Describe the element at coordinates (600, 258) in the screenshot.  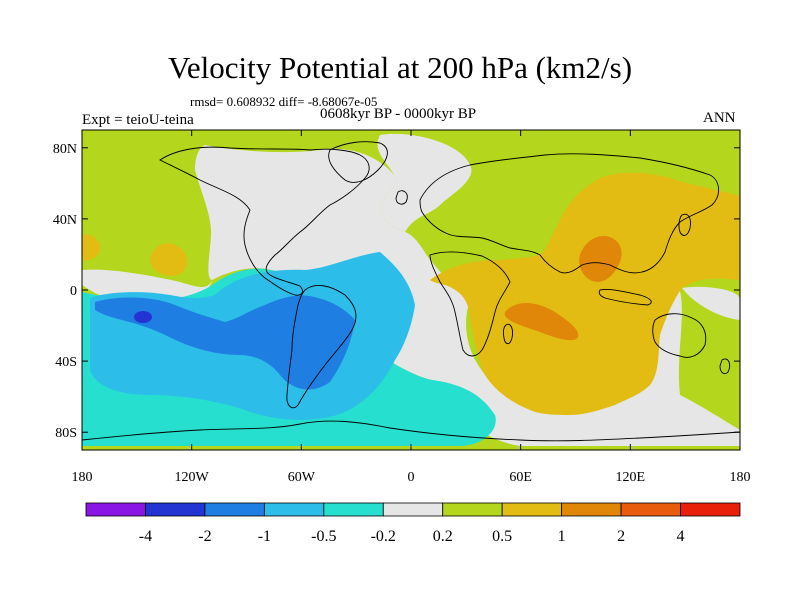
I see `contour-region-orange-se-asia` at that location.